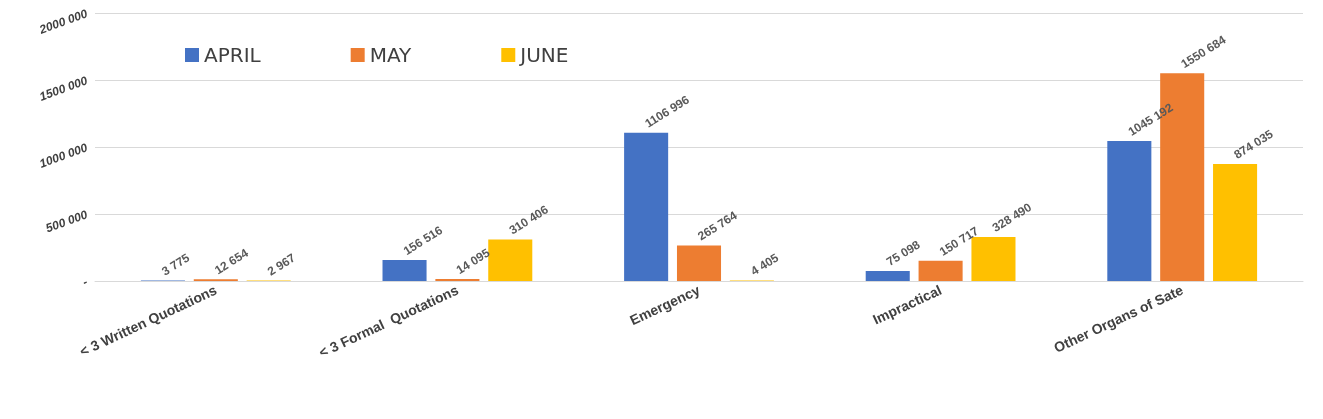 Image resolution: width=1323 pixels, height=419 pixels. What do you see at coordinates (63, 155) in the screenshot?
I see `y-tick-label: 1000 000` at bounding box center [63, 155].